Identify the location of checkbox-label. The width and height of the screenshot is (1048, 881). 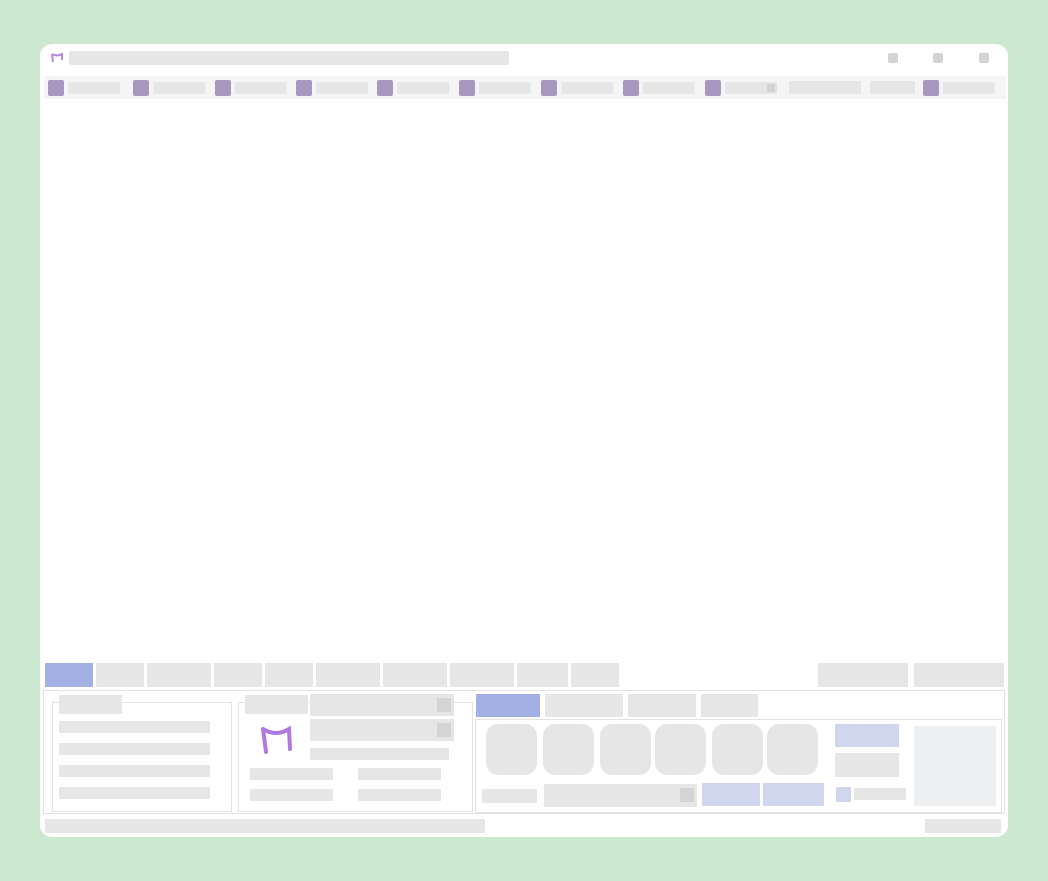
(880, 794).